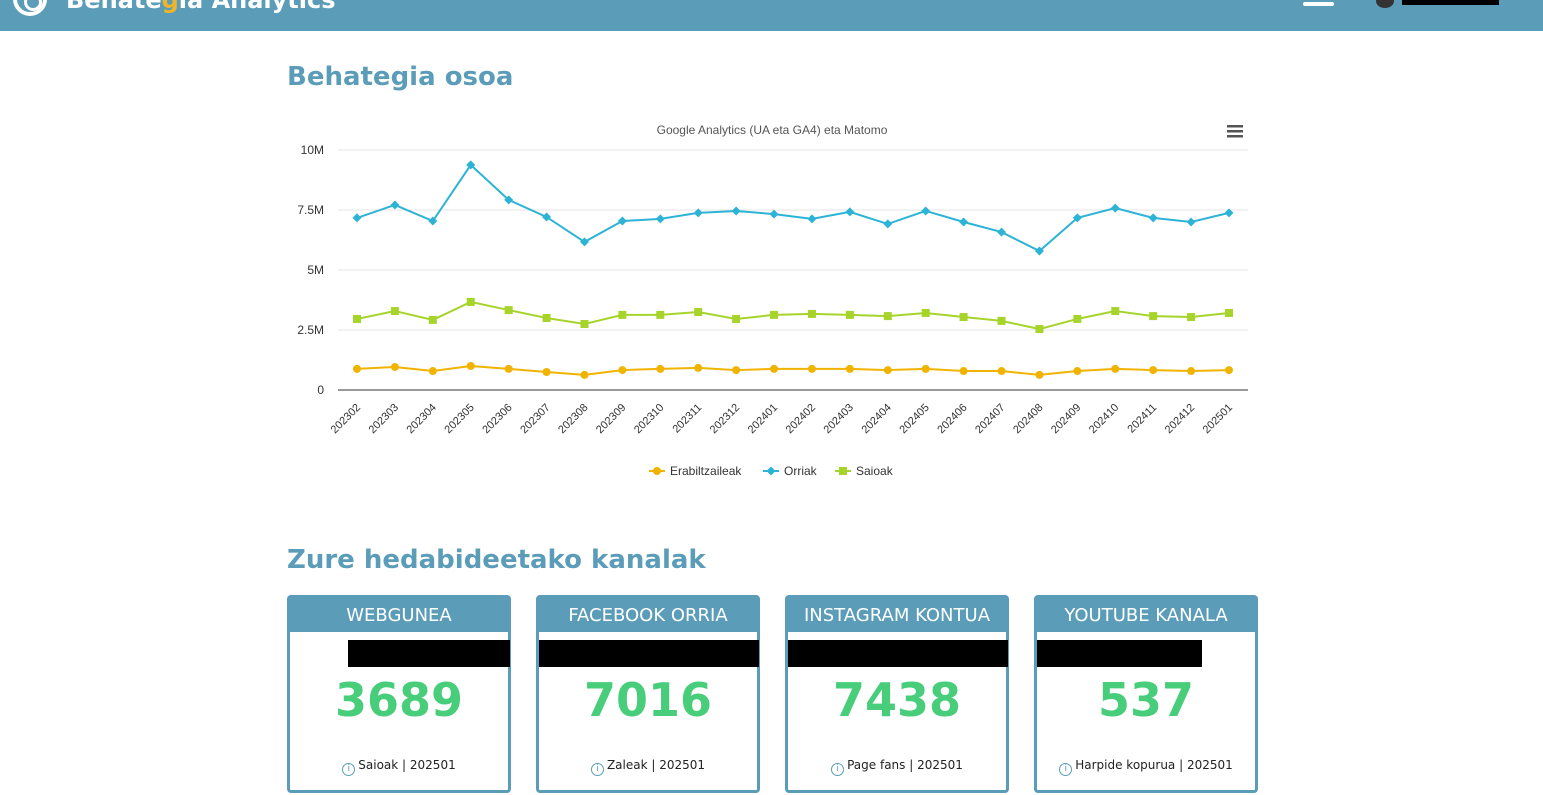  What do you see at coordinates (310, 210) in the screenshot?
I see `y-tick-label: 7.5M` at bounding box center [310, 210].